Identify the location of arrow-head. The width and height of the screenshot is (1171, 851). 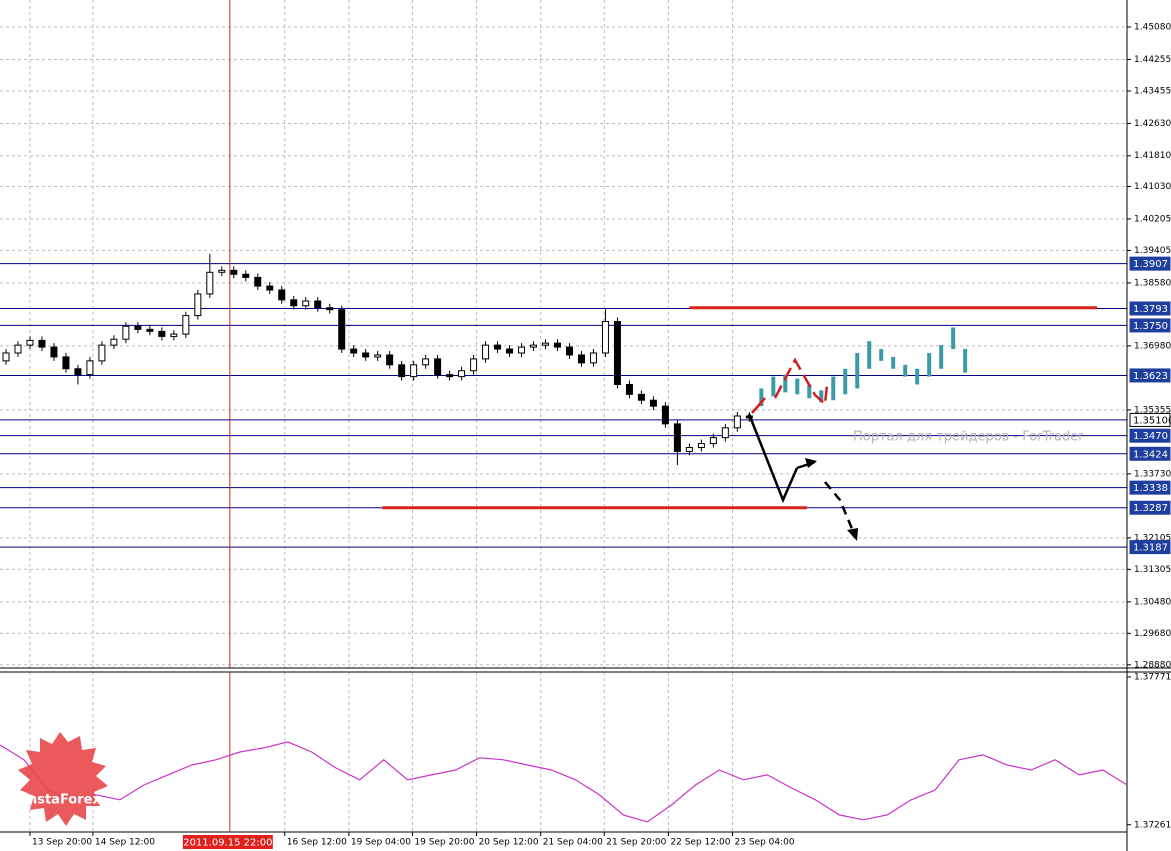
(852, 534).